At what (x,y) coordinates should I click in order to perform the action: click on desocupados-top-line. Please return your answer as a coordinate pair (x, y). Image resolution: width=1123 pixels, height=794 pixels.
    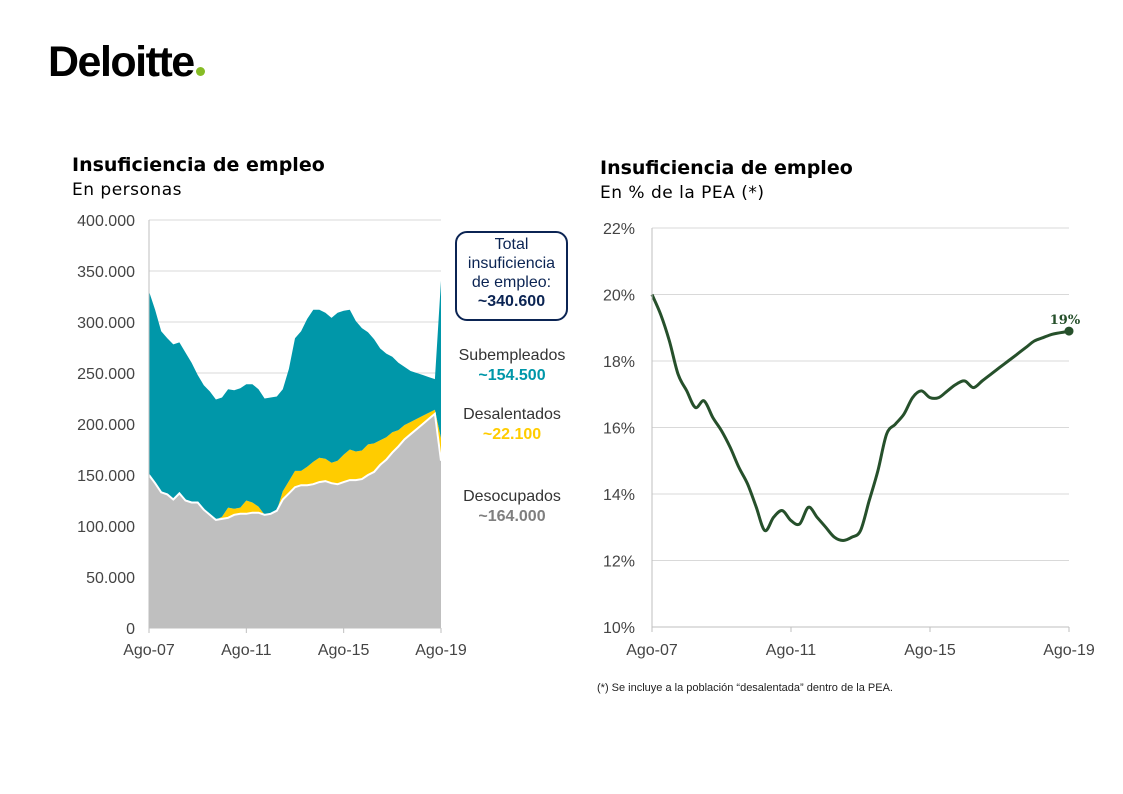
    Looking at the image, I should click on (295, 466).